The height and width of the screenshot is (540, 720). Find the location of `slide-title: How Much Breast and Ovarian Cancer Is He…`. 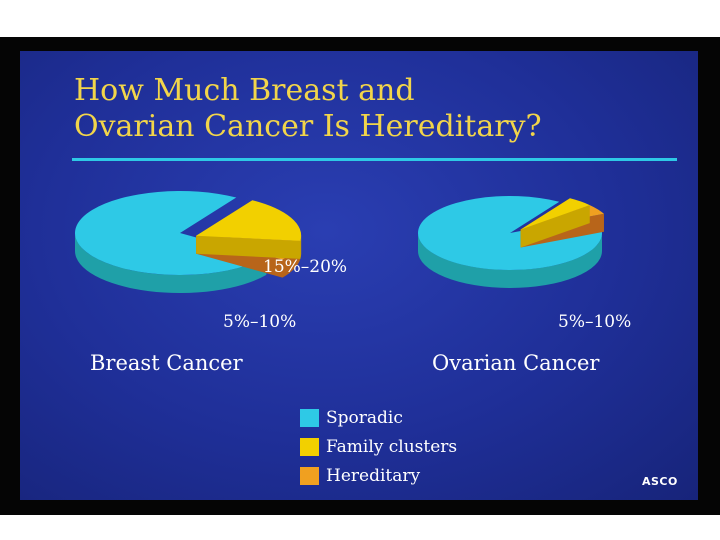

slide-title: How Much Breast and Ovarian Cancer Is He… is located at coordinates (354, 109).